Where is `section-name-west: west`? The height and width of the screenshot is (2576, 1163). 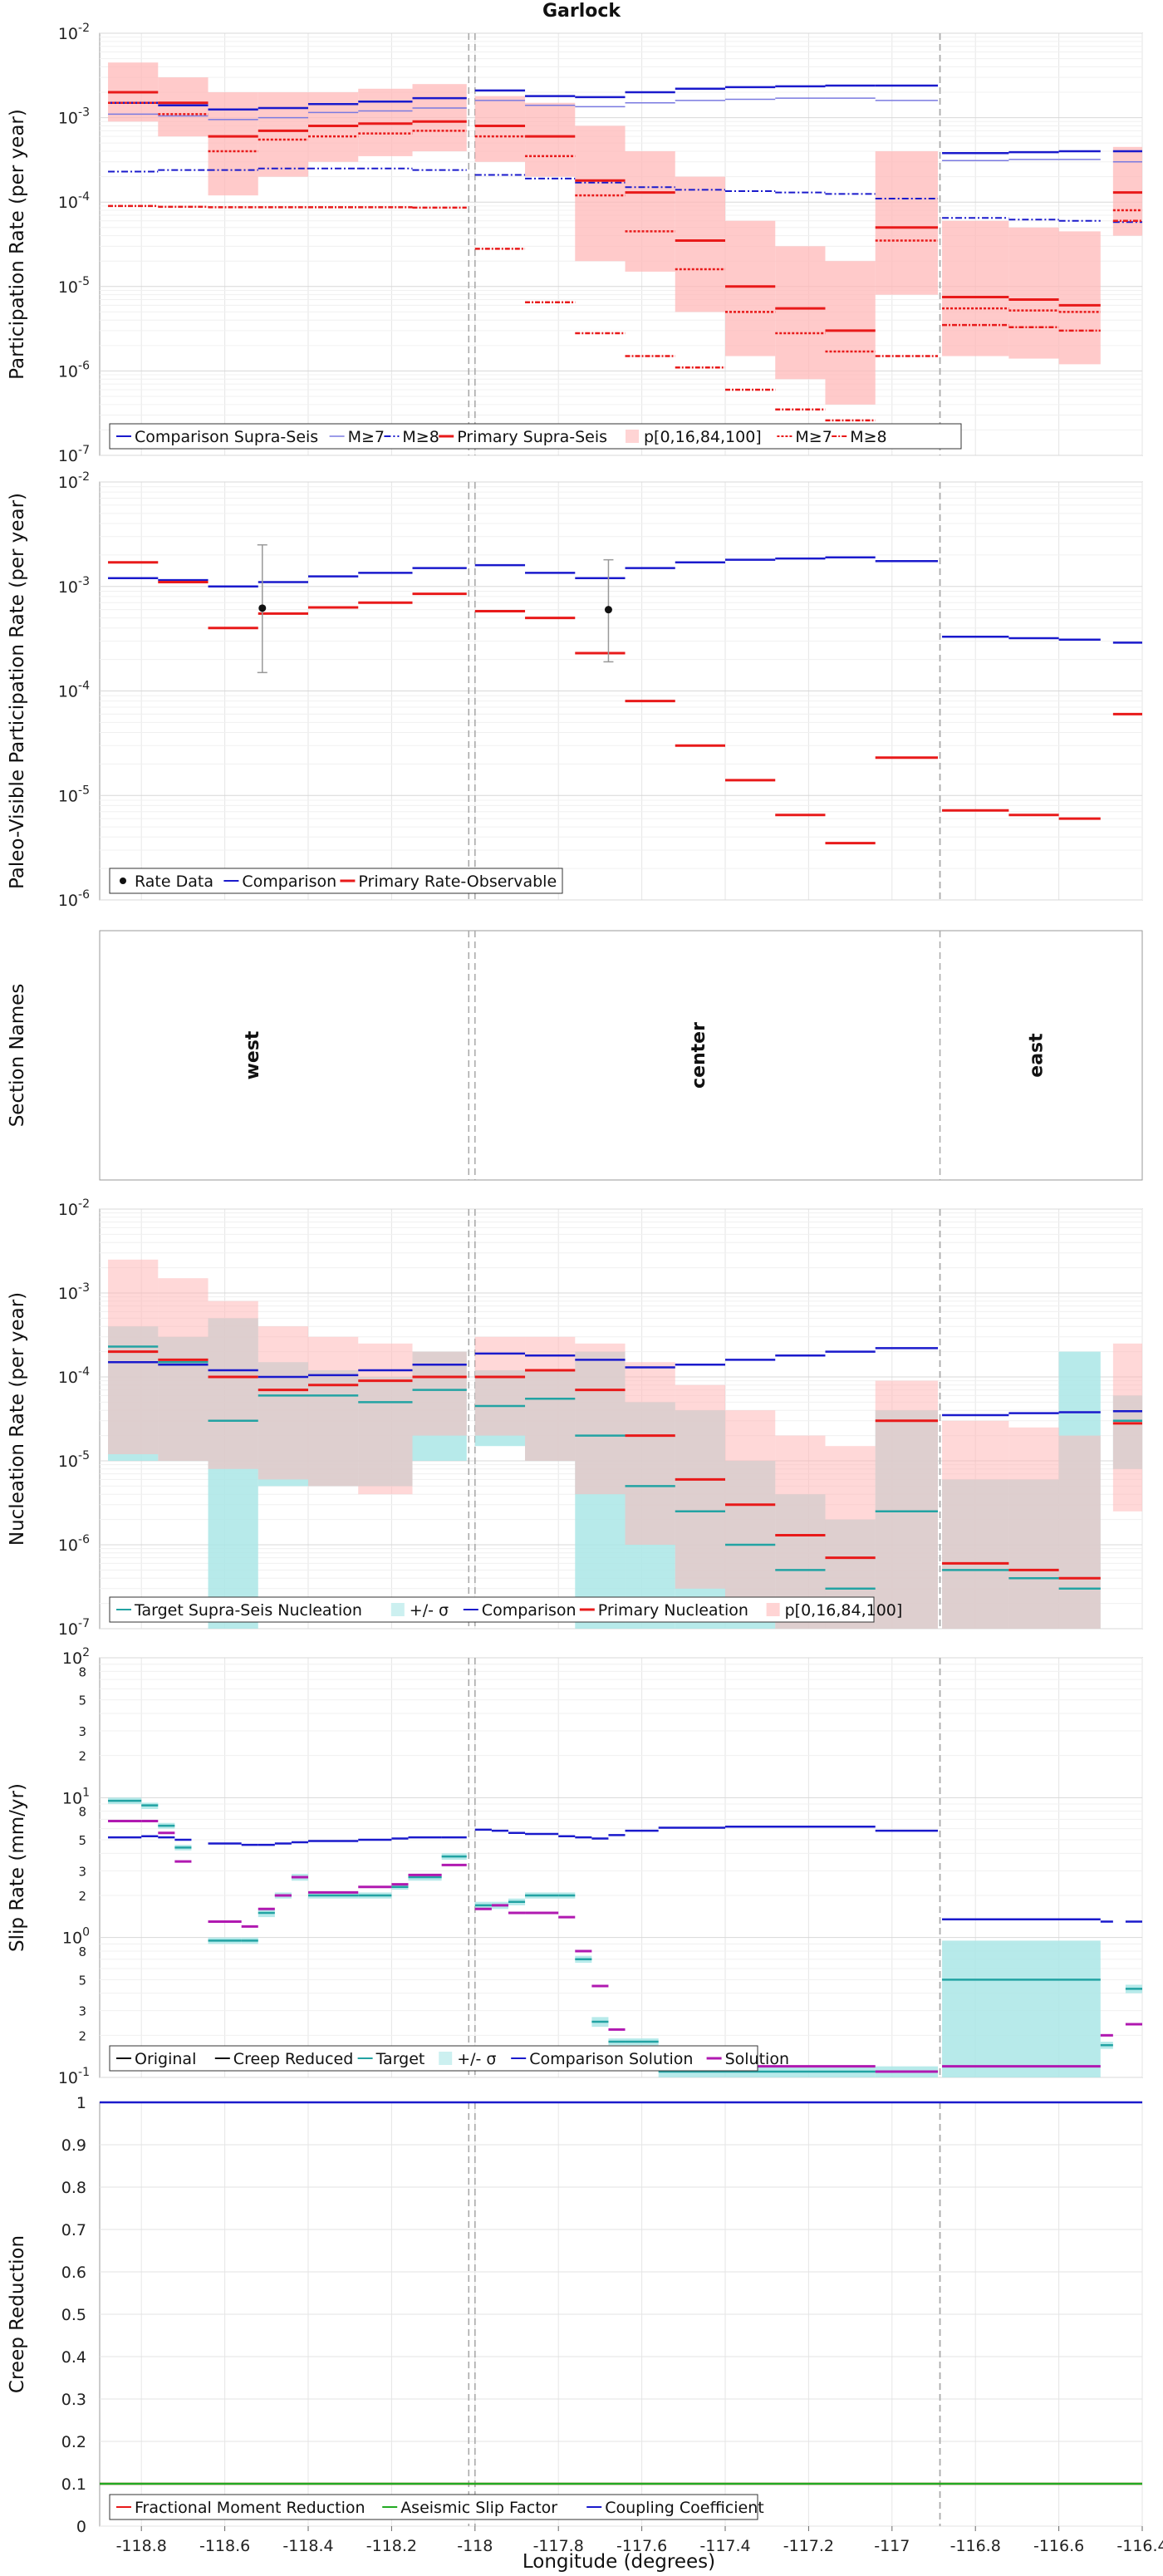
section-name-west: west is located at coordinates (253, 1054).